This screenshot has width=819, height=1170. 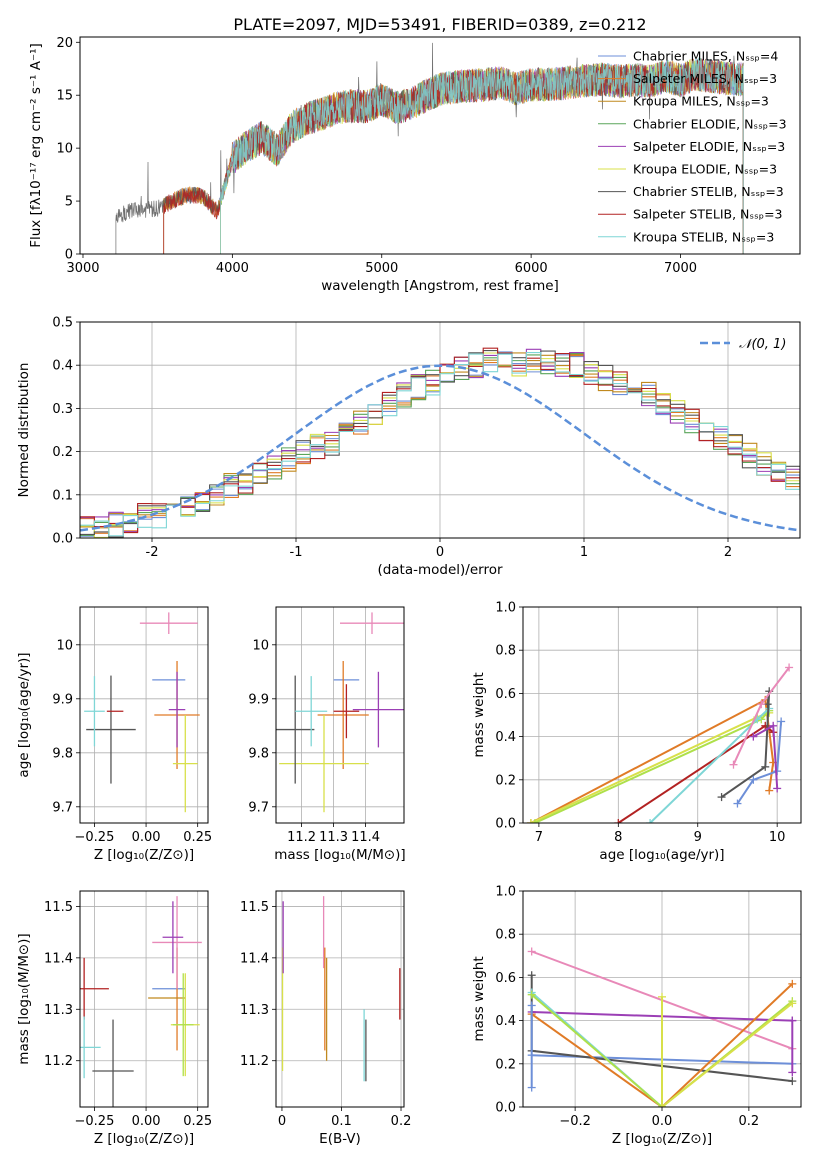 I want to click on x-axis-label: wavelength [Angstrom, rest frame], so click(x=440, y=286).